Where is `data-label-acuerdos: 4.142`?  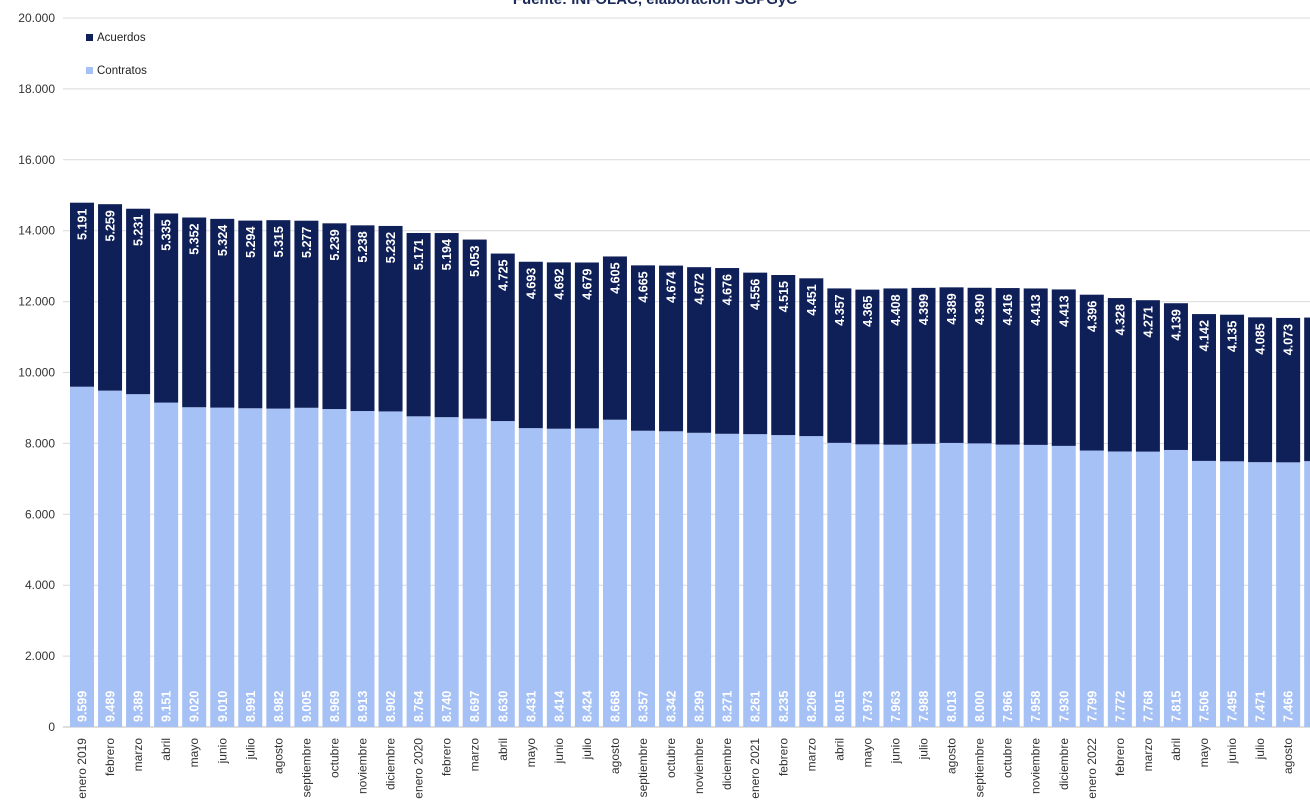 data-label-acuerdos: 4.142 is located at coordinates (1205, 335).